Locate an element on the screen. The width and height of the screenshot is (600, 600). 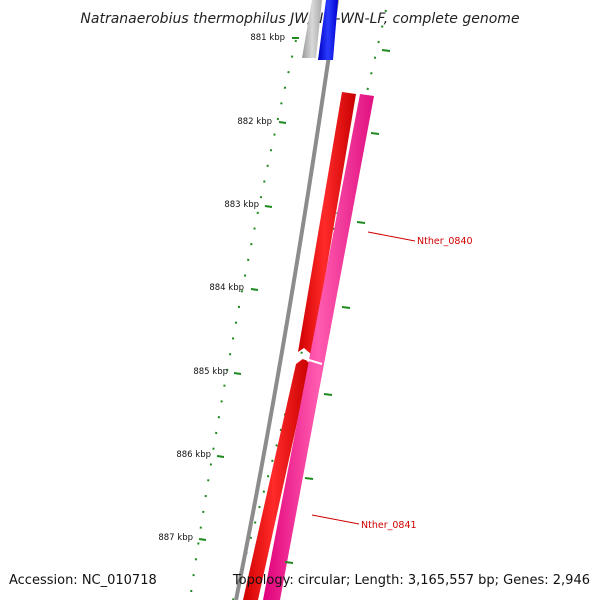
scale-ticks is located at coordinates (248, 289).